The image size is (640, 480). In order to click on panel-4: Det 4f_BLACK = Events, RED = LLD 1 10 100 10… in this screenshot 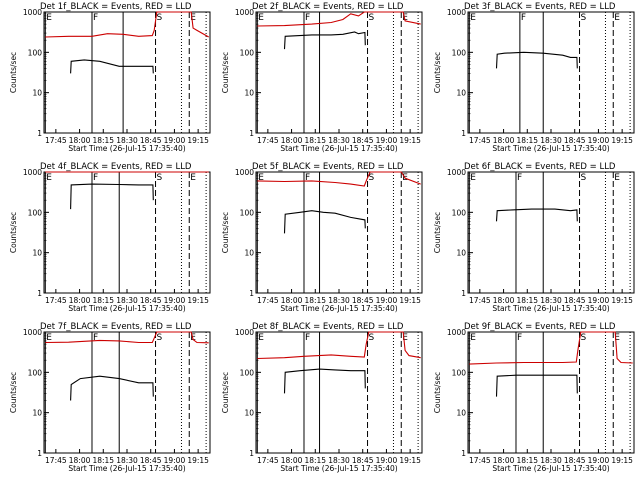, I will do `click(110, 237)`.